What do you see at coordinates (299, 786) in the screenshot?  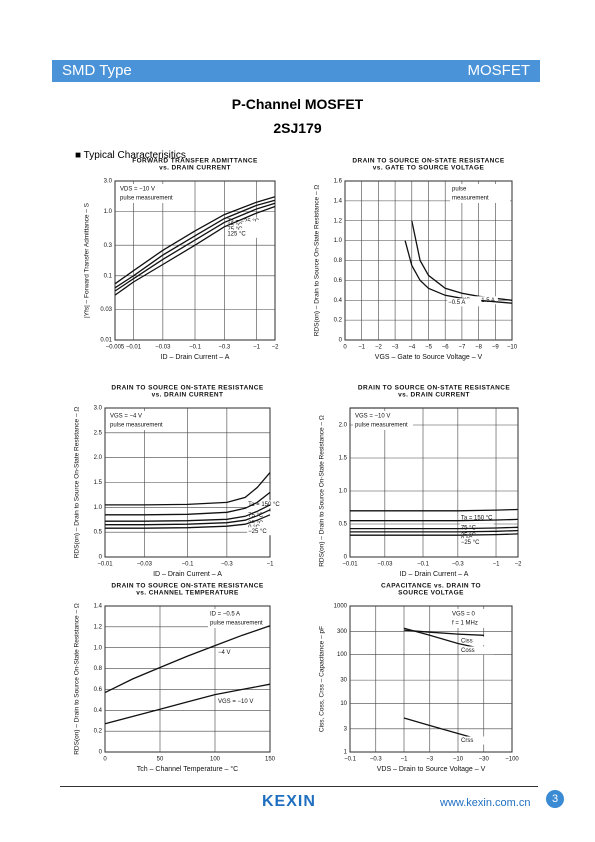 I see `footer-rule` at bounding box center [299, 786].